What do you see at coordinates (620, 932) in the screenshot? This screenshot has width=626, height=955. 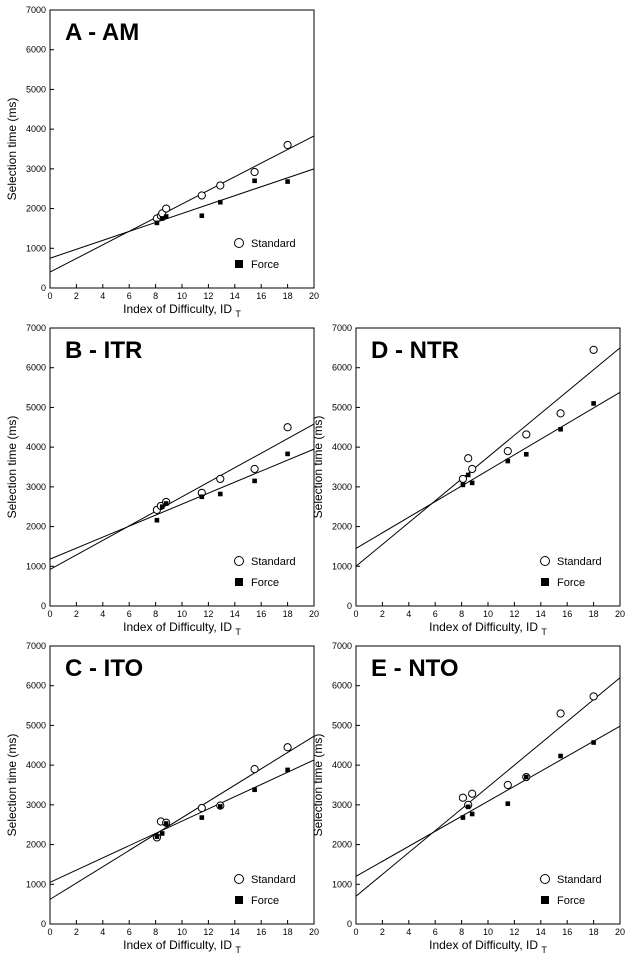 I see `x-tick-label: 20` at bounding box center [620, 932].